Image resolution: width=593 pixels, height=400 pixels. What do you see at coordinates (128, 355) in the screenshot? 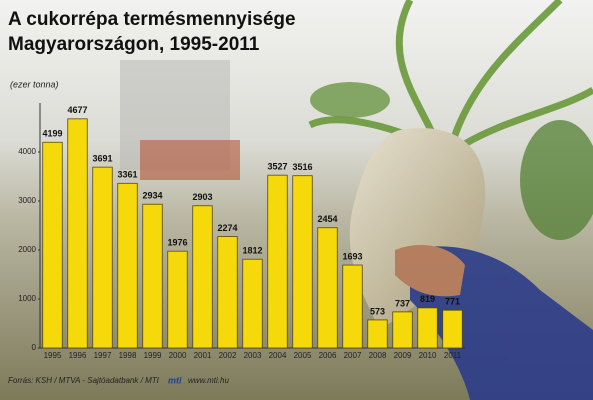
I see `x-tick-label: 1998` at bounding box center [128, 355].